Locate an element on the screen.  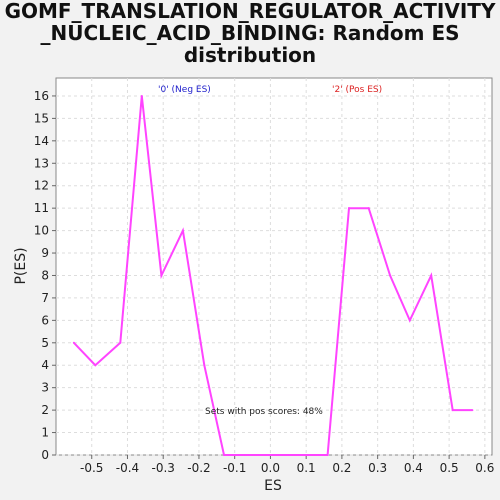
y-tick-label: 16 is located at coordinates (41, 96).